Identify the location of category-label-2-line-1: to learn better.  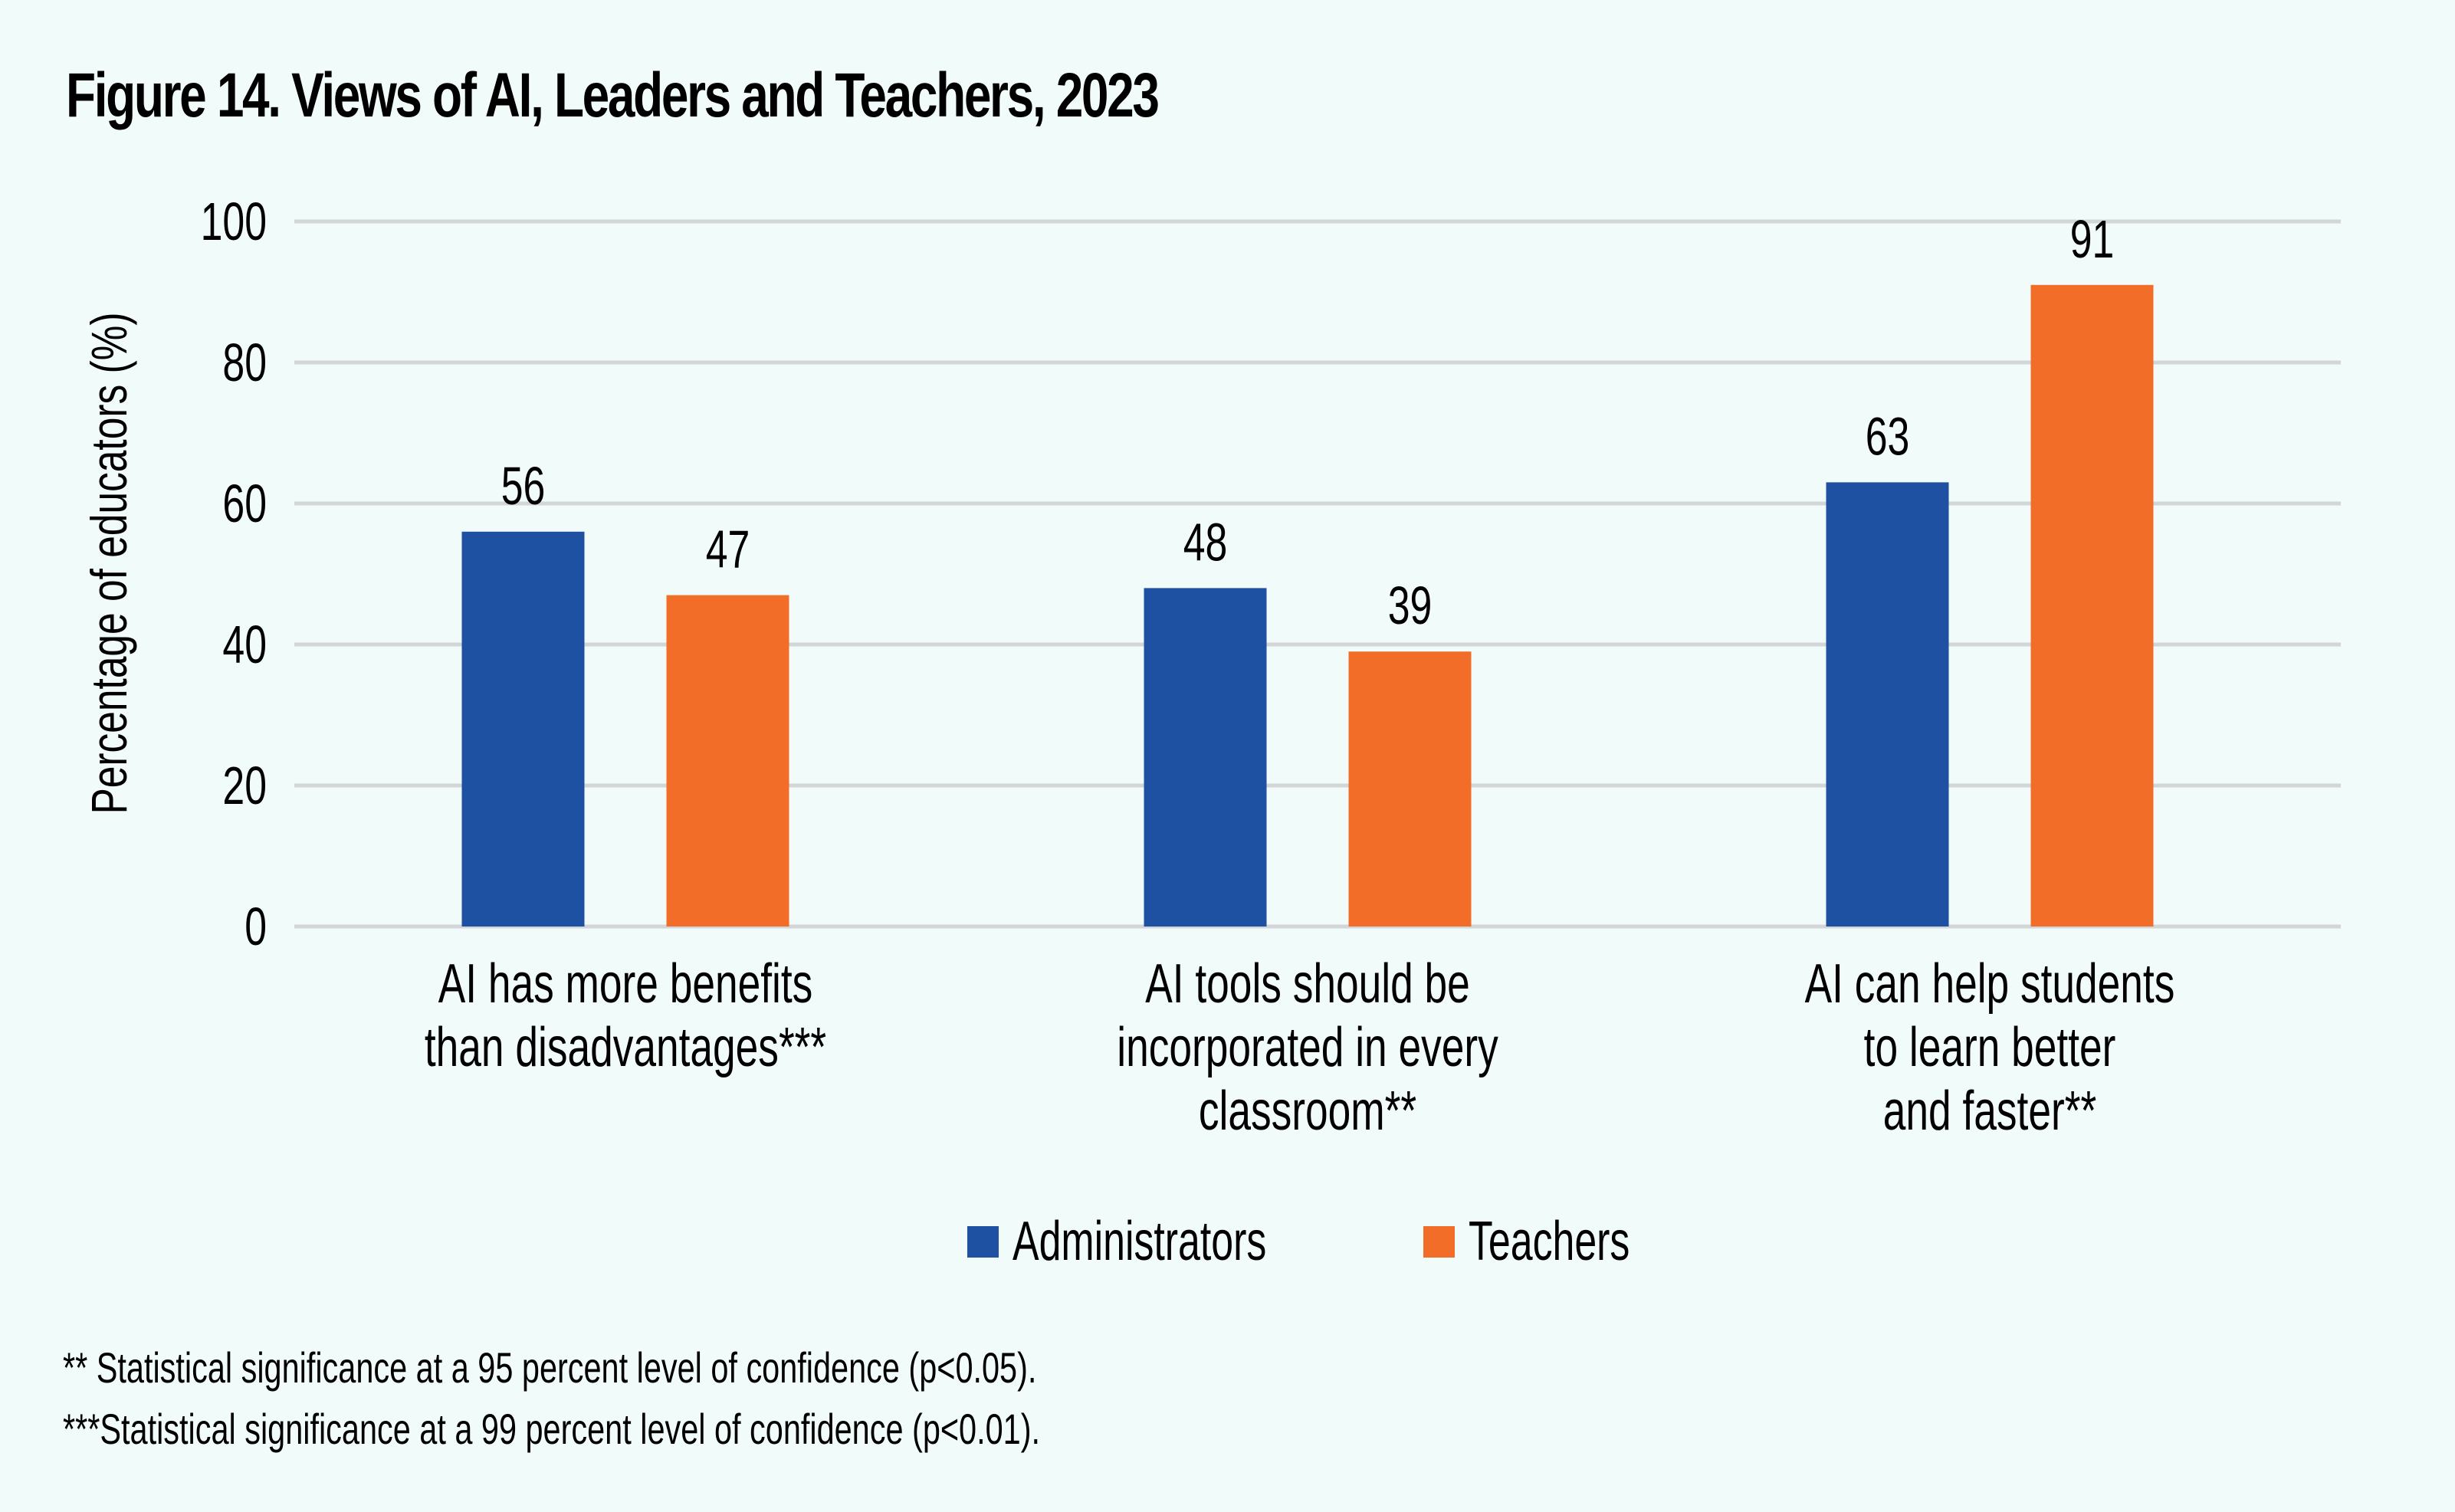
(1990, 1048).